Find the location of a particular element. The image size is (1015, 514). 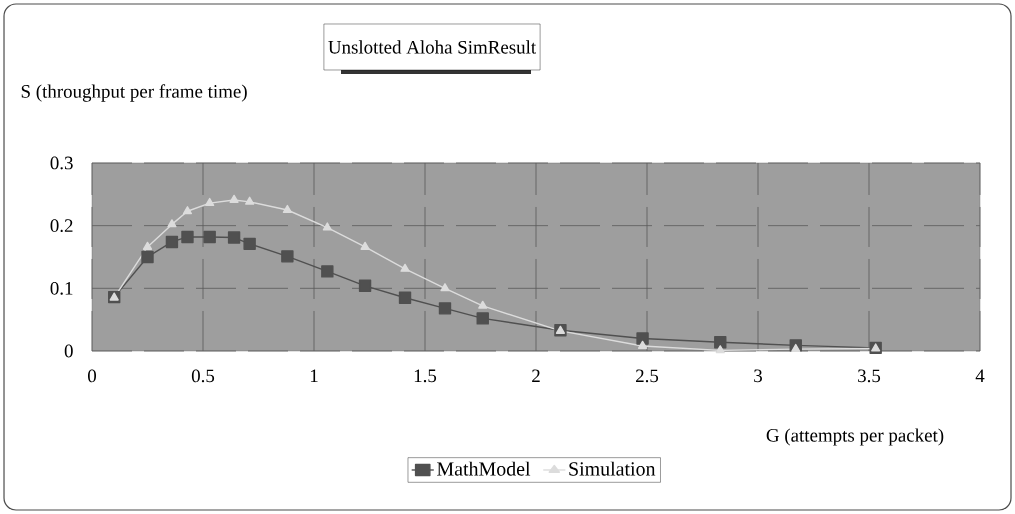

x-axis-title: G (attempts per packet) is located at coordinates (855, 437).